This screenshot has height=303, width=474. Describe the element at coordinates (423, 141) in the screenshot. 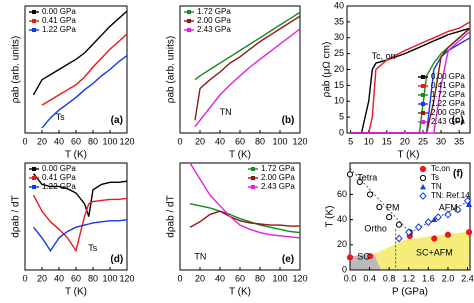

I see `x-tick-label: 25` at that location.